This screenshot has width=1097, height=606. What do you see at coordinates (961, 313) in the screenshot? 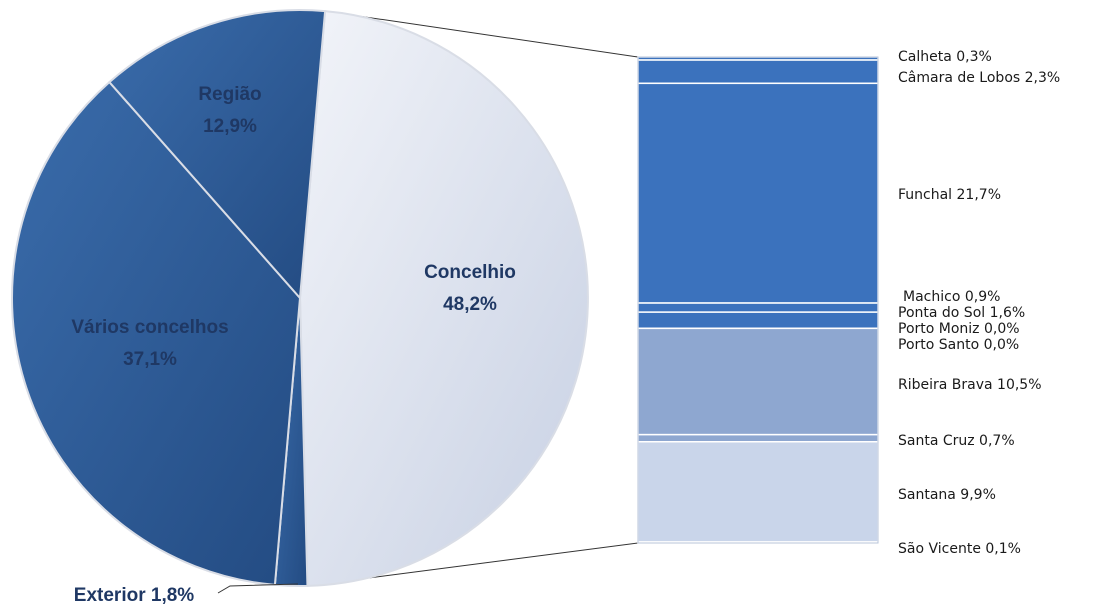
I see `bar-label-ponta-do-sol: Ponta do Sol 1,6%` at bounding box center [961, 313].